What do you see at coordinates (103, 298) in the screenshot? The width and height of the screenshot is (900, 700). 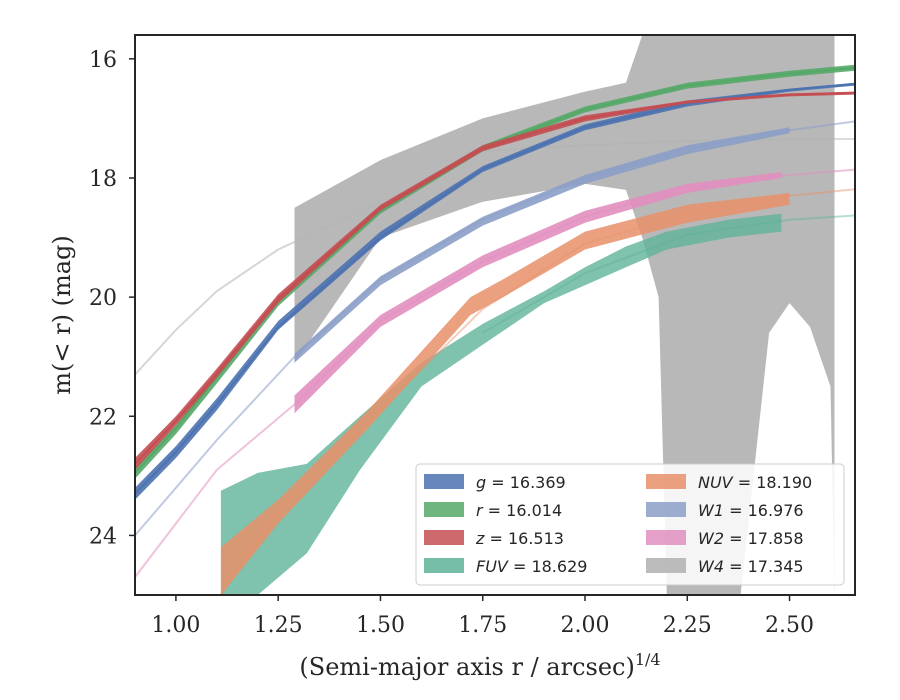 I see `y-tick-label: 20` at bounding box center [103, 298].